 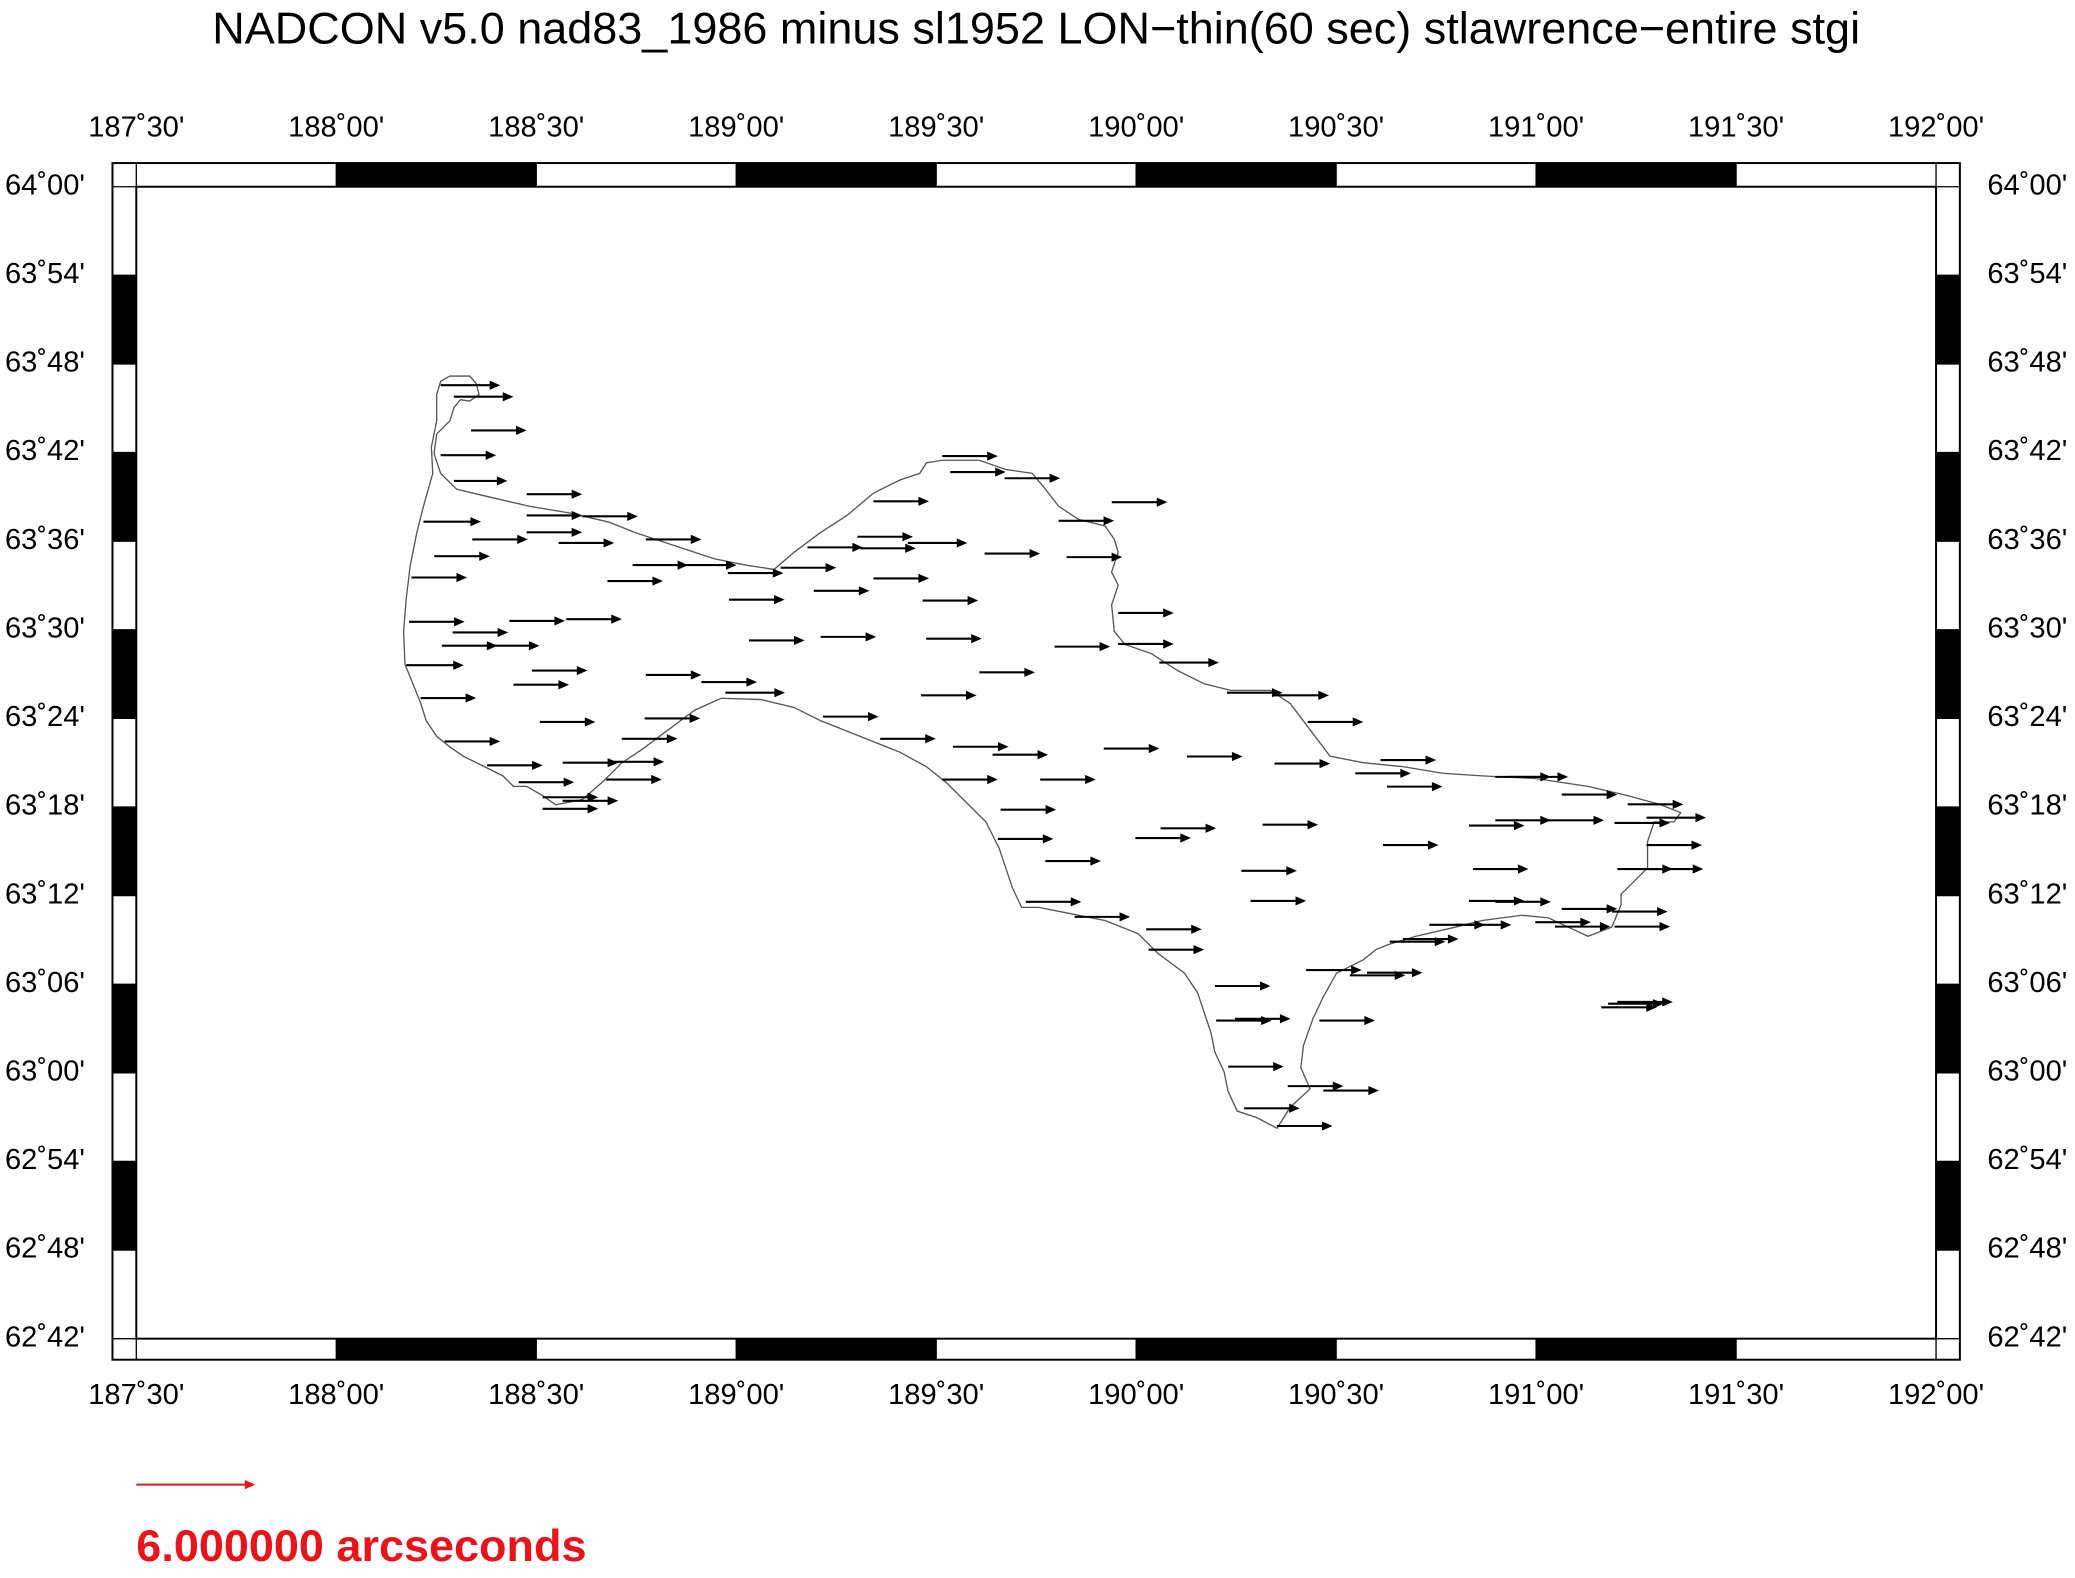 I want to click on x-tick-label-top: 191˚00', so click(x=1536, y=128).